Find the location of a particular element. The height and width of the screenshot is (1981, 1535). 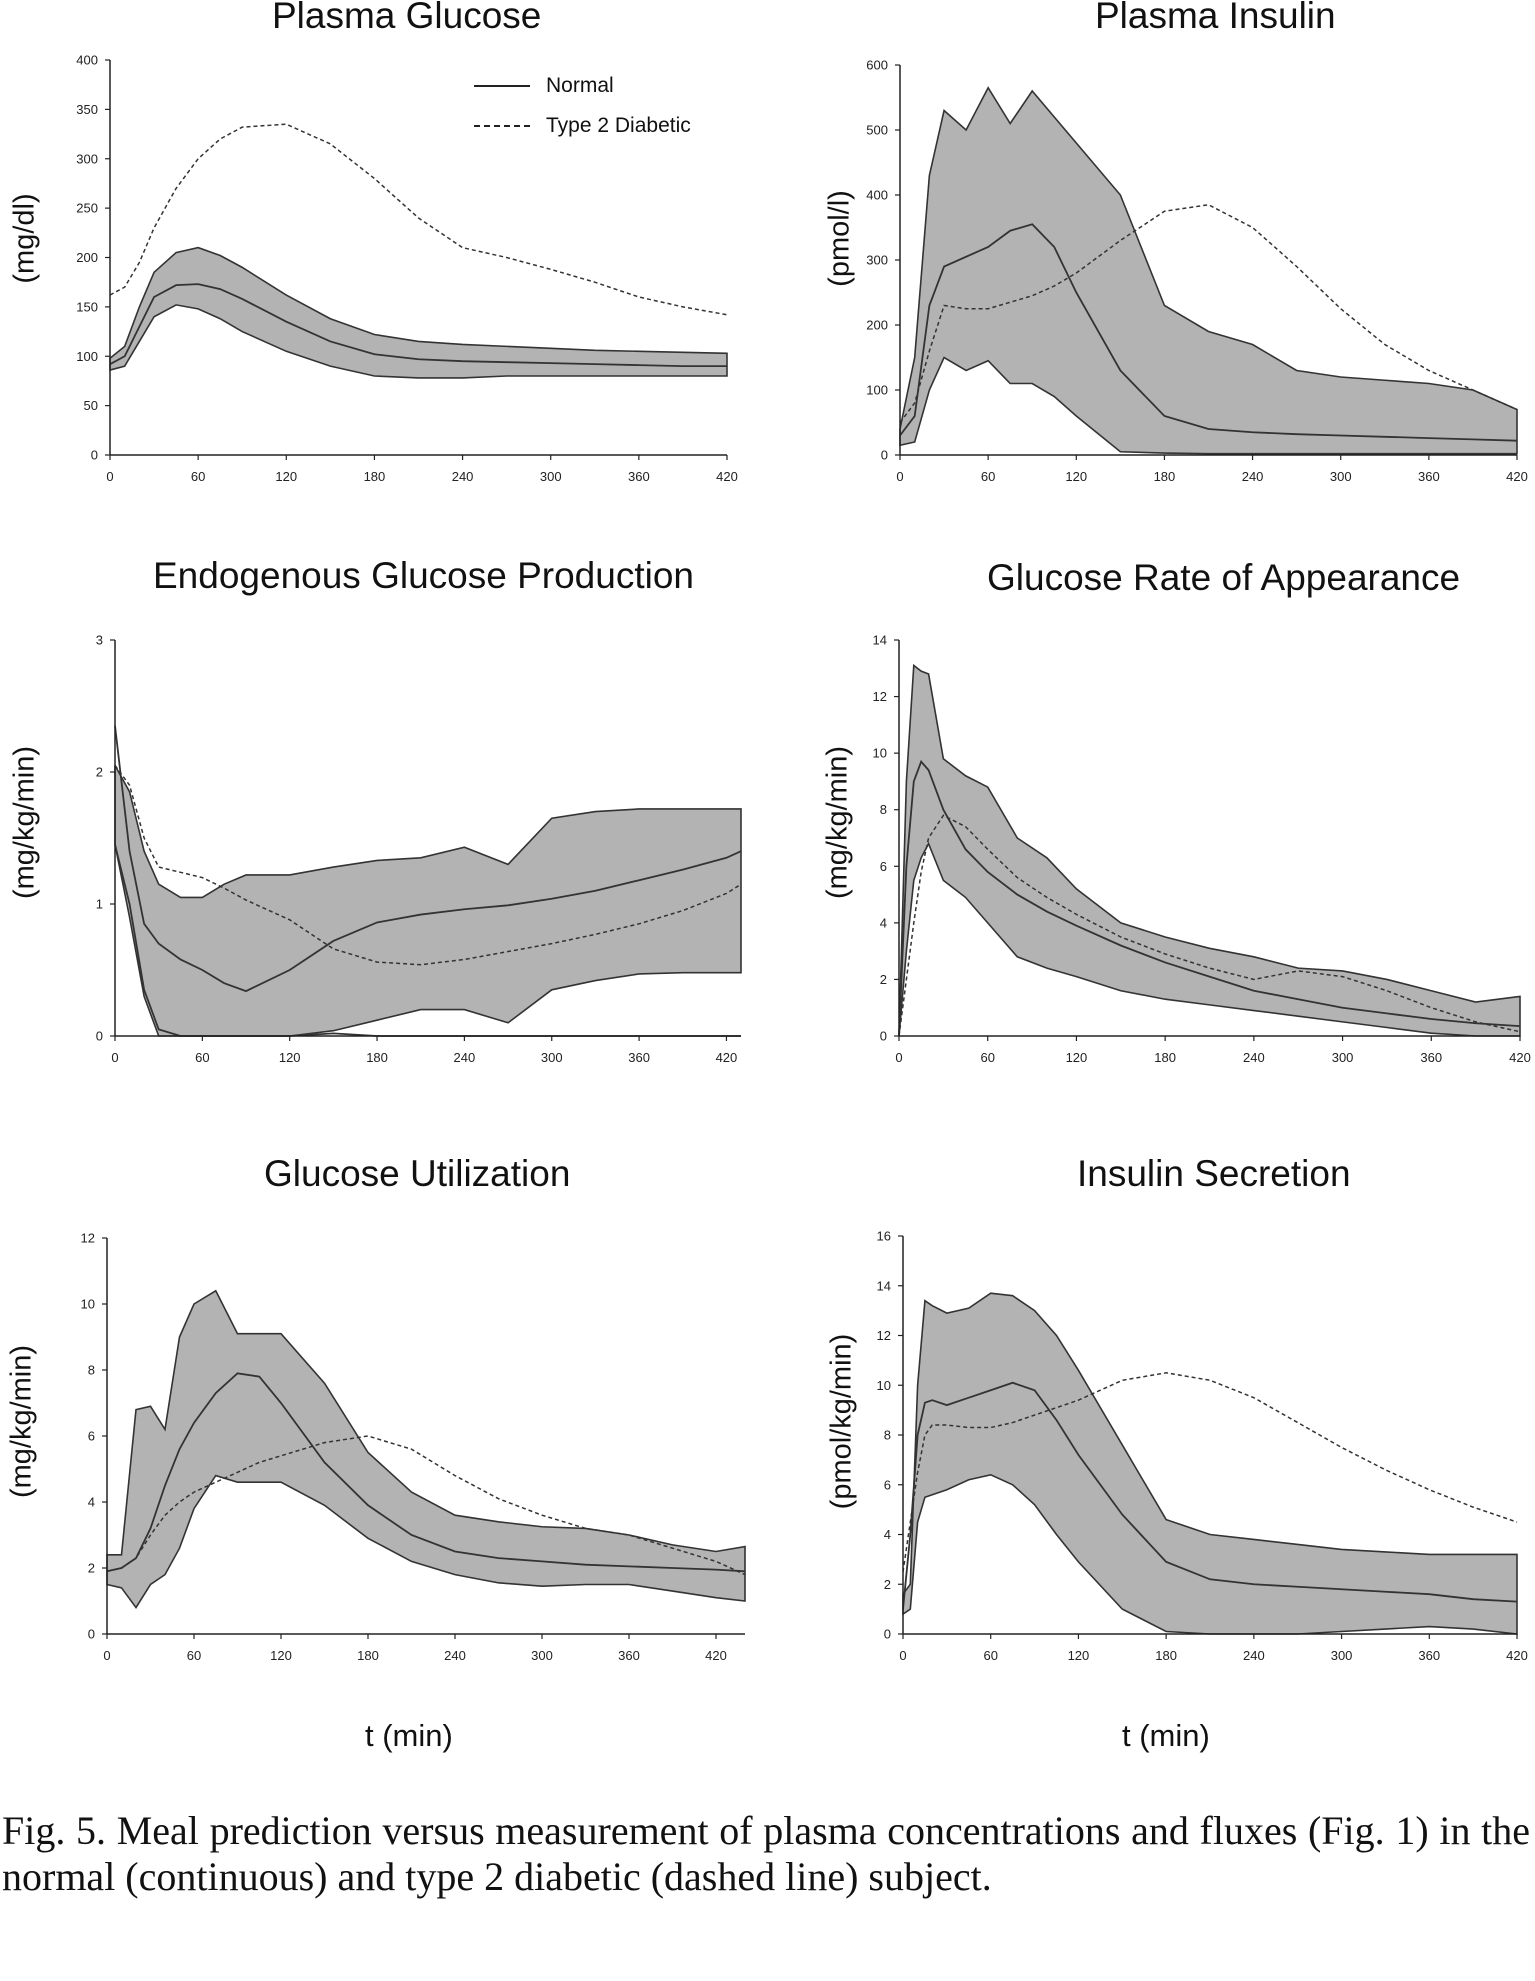

legend-item-normal: Normal is located at coordinates (582, 86).